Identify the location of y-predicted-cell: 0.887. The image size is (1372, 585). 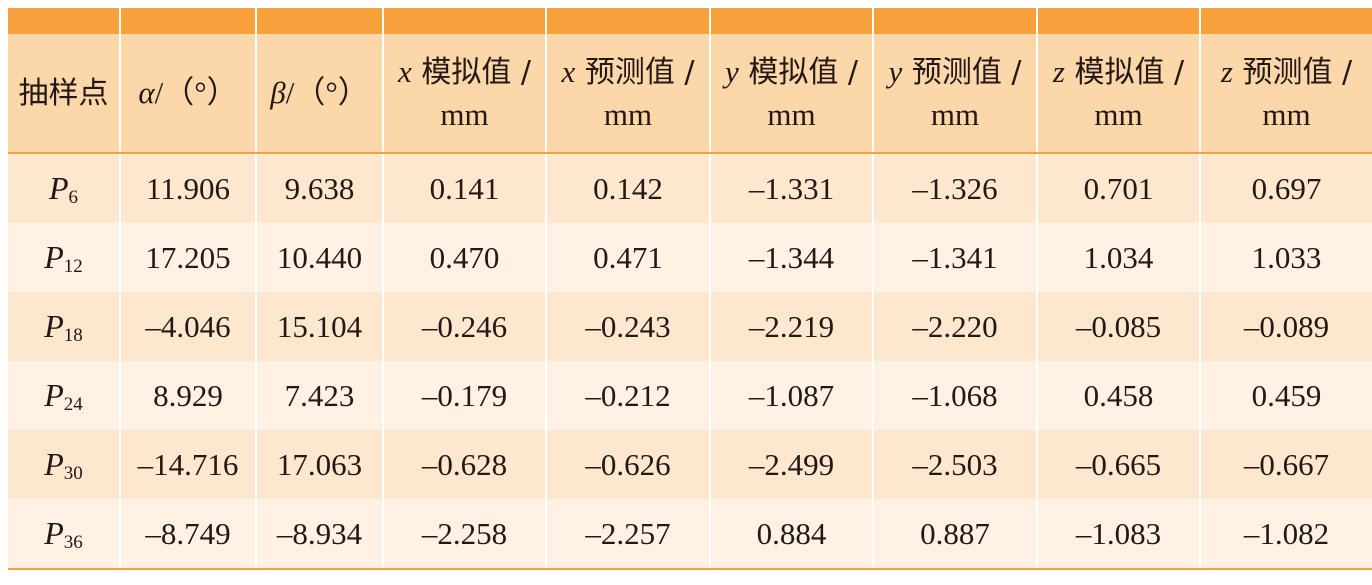
(955, 534).